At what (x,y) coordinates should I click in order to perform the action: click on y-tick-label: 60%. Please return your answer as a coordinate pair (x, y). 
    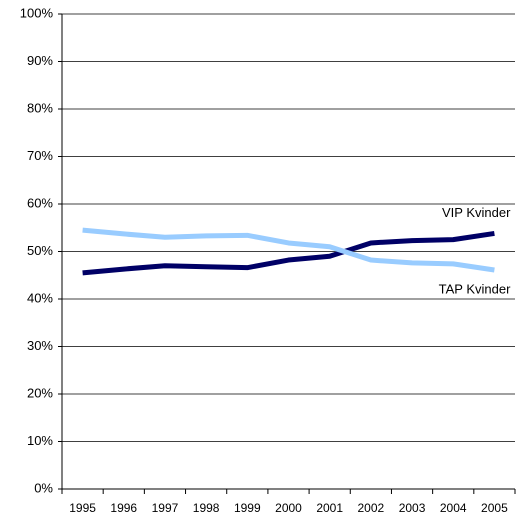
    Looking at the image, I should click on (40, 202).